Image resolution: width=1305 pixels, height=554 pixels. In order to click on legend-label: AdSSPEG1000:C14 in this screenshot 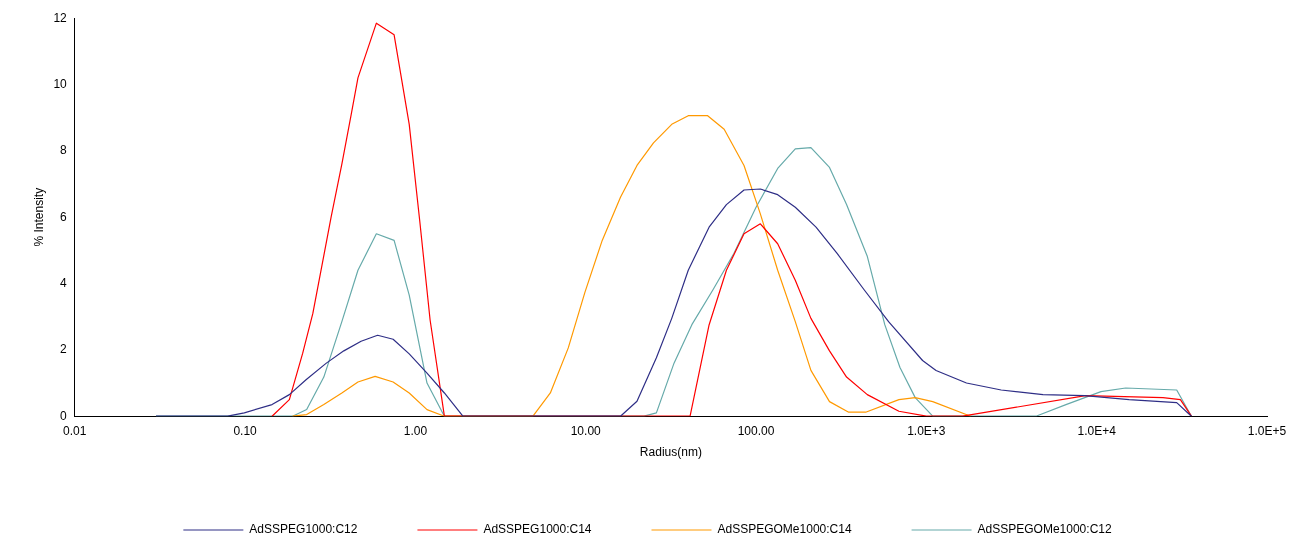, I will do `click(537, 529)`.